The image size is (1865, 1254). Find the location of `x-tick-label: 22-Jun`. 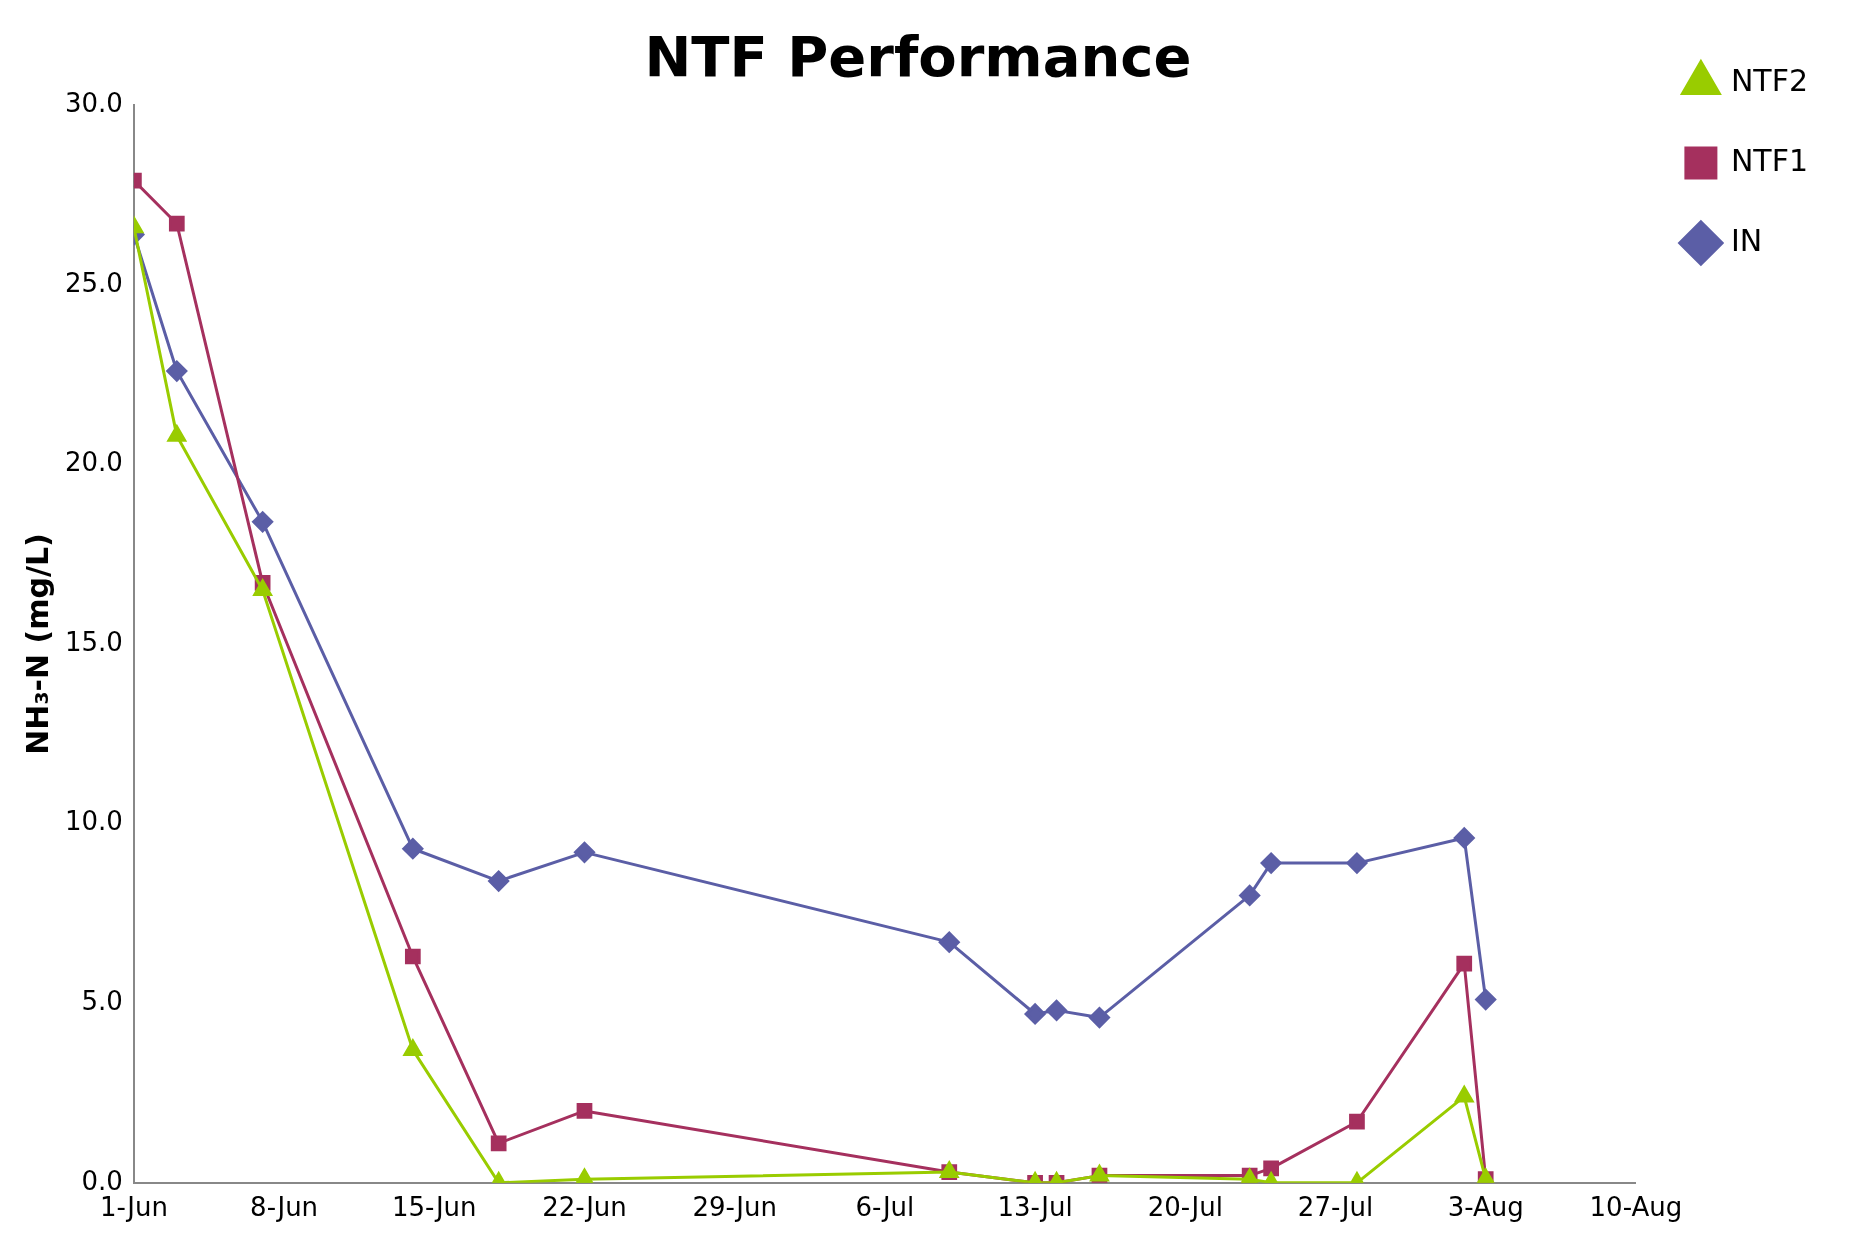

x-tick-label: 22-Jun is located at coordinates (584, 1207).